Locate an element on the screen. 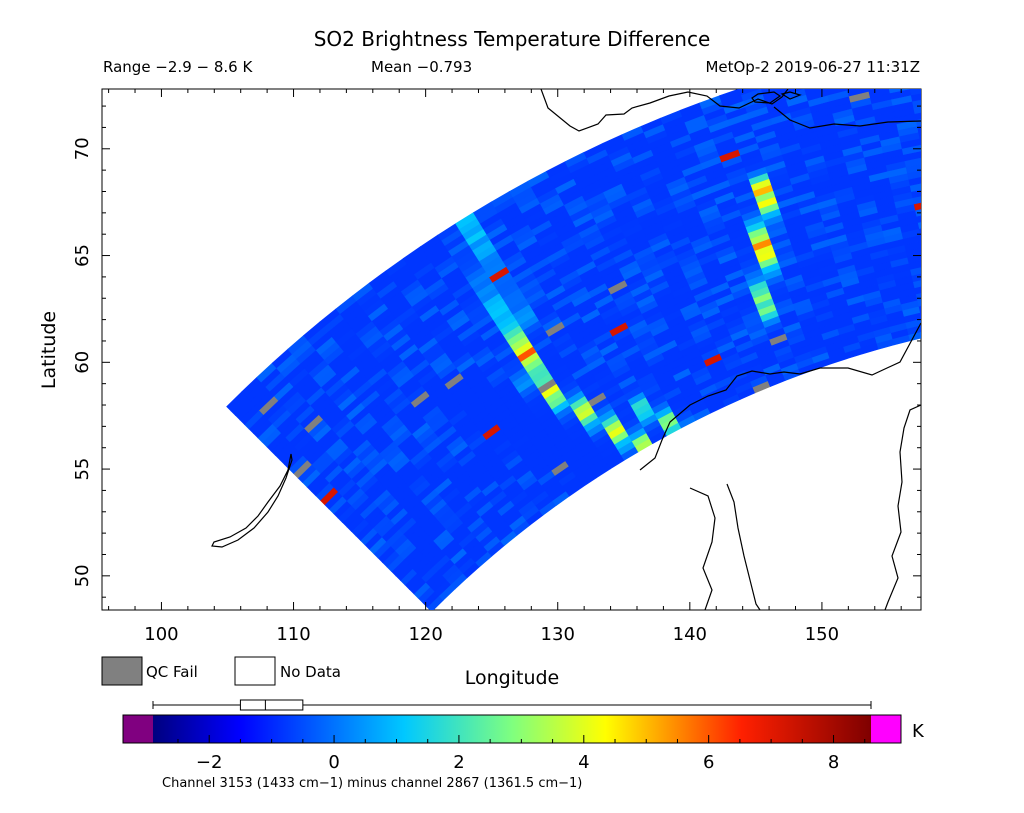  x-axis-label: Longitude is located at coordinates (512, 678).